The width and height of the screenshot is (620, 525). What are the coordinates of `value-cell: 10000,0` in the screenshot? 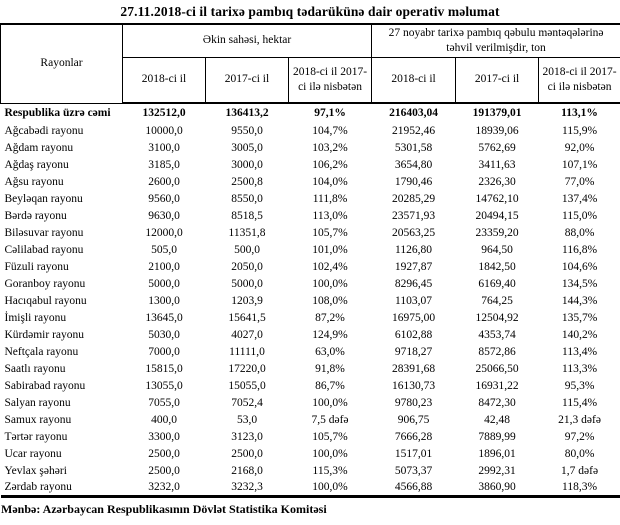 It's located at (164, 130).